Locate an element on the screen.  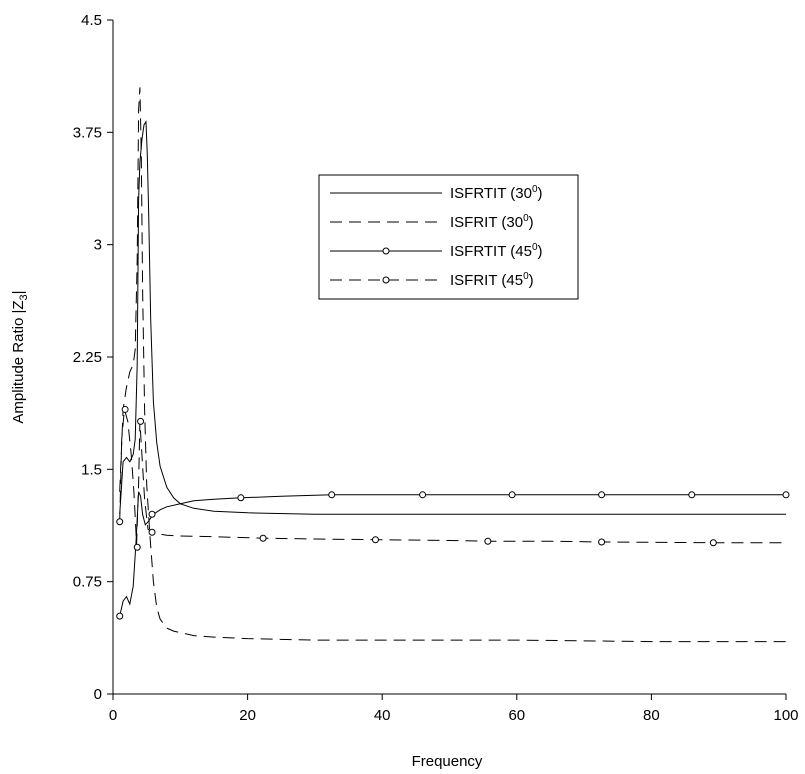
y-tick-label: 3.75 is located at coordinates (87, 132).